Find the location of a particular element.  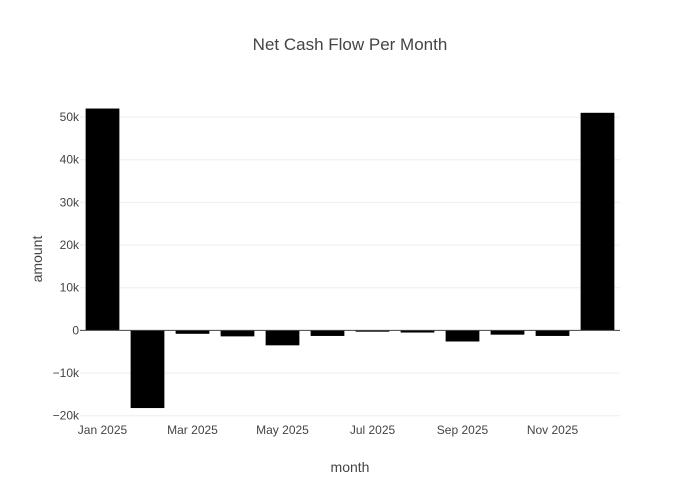

x-tick-label: Jul 2025 is located at coordinates (373, 430).